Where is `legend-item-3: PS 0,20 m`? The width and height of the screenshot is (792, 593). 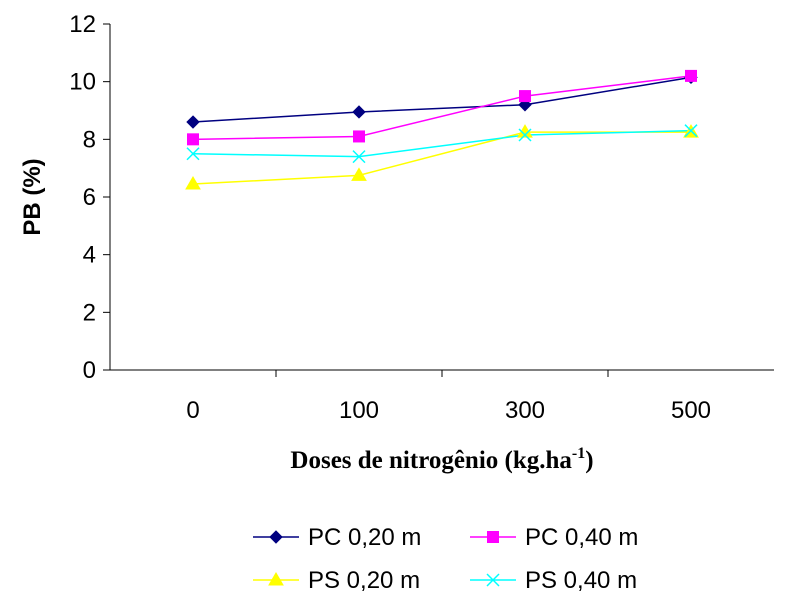 legend-item-3: PS 0,20 m is located at coordinates (336, 580).